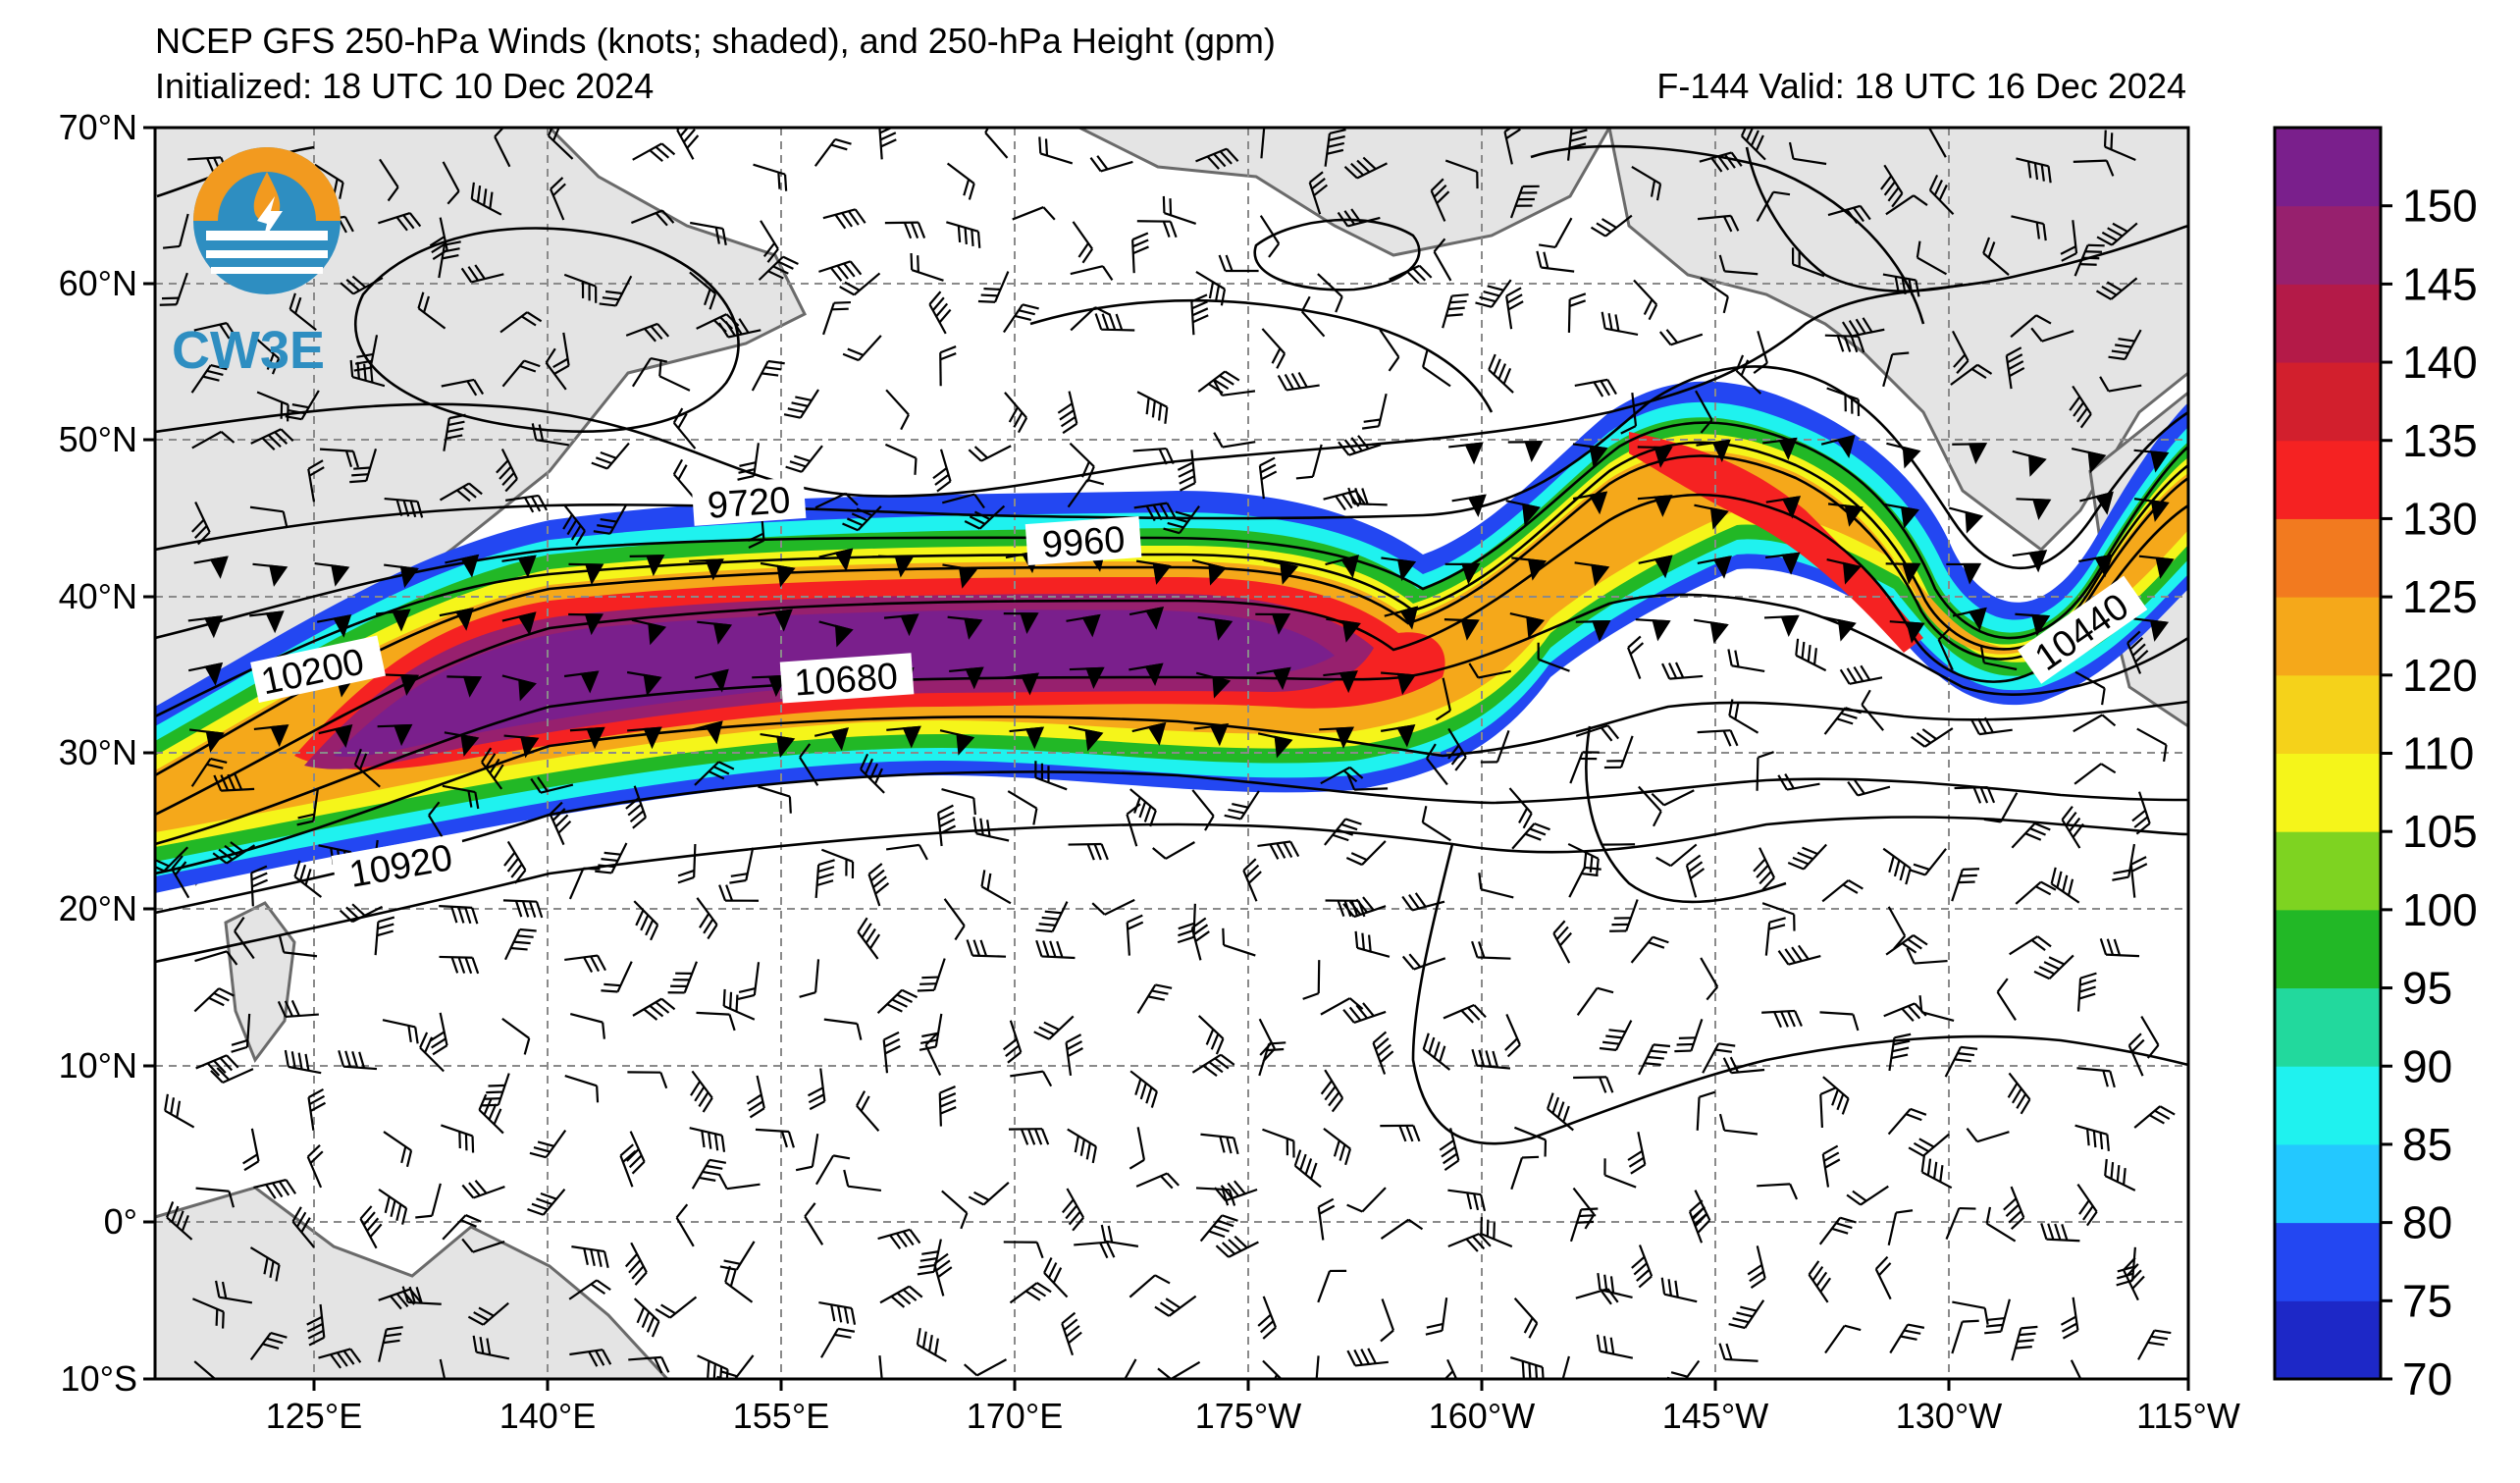 The image size is (2520, 1483). I want to click on lat-label: 20°N, so click(98, 908).